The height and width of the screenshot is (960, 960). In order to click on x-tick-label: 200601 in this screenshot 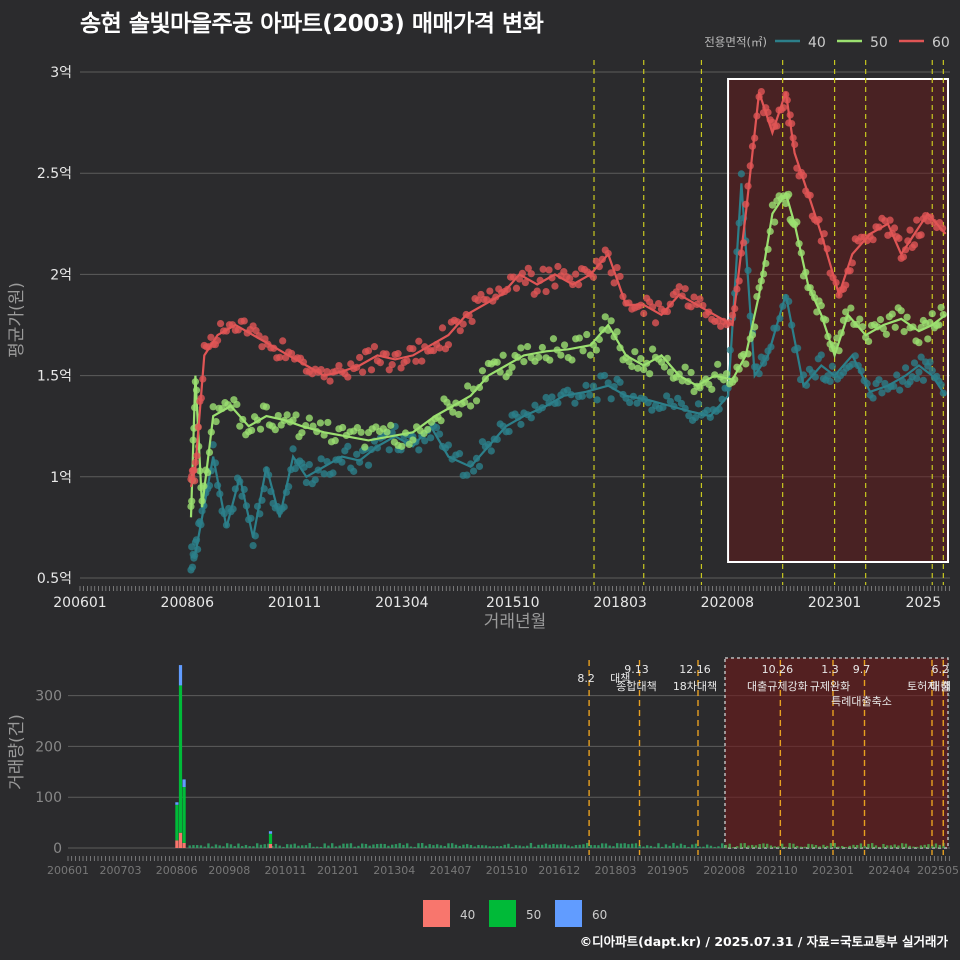, I will do `click(79, 603)`.